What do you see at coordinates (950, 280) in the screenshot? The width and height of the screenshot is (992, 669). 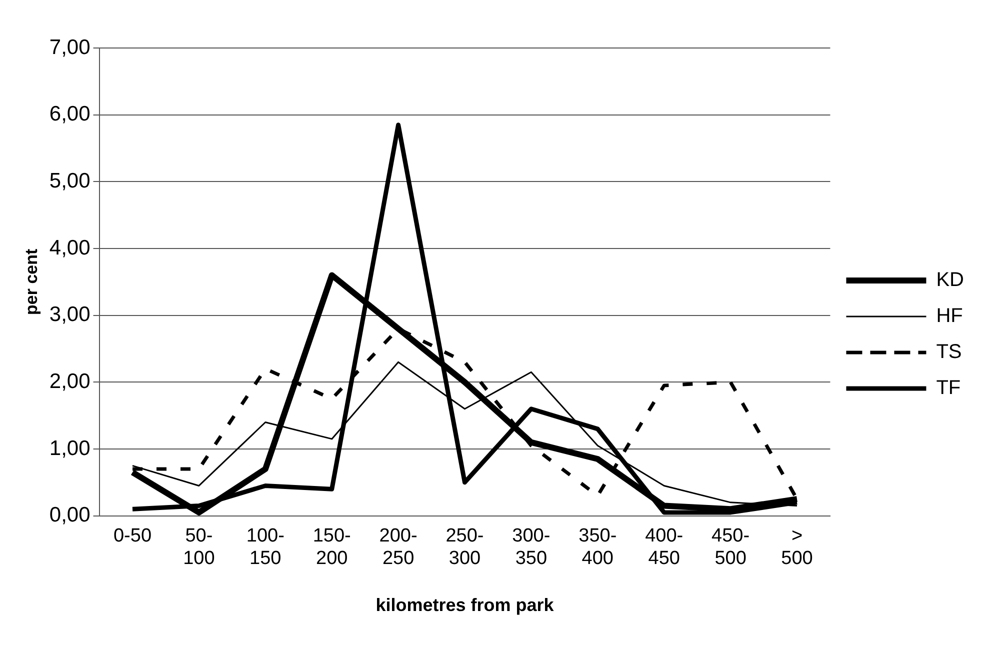 I see `legend-label: KD` at bounding box center [950, 280].